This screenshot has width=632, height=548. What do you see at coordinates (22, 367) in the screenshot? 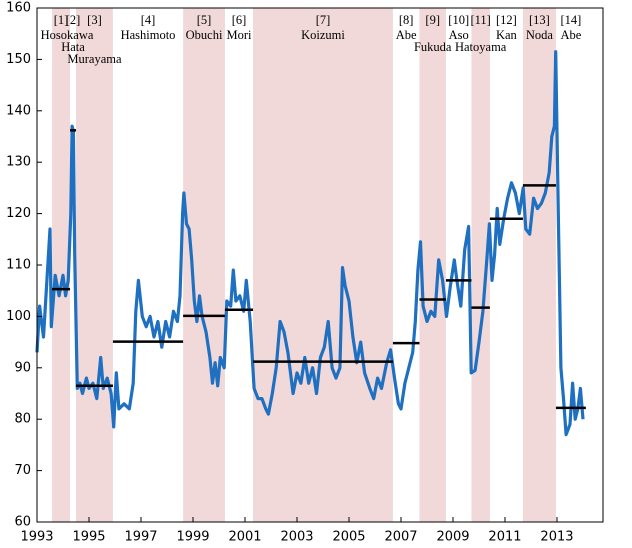
I see `y-tick-label: 90` at bounding box center [22, 367].